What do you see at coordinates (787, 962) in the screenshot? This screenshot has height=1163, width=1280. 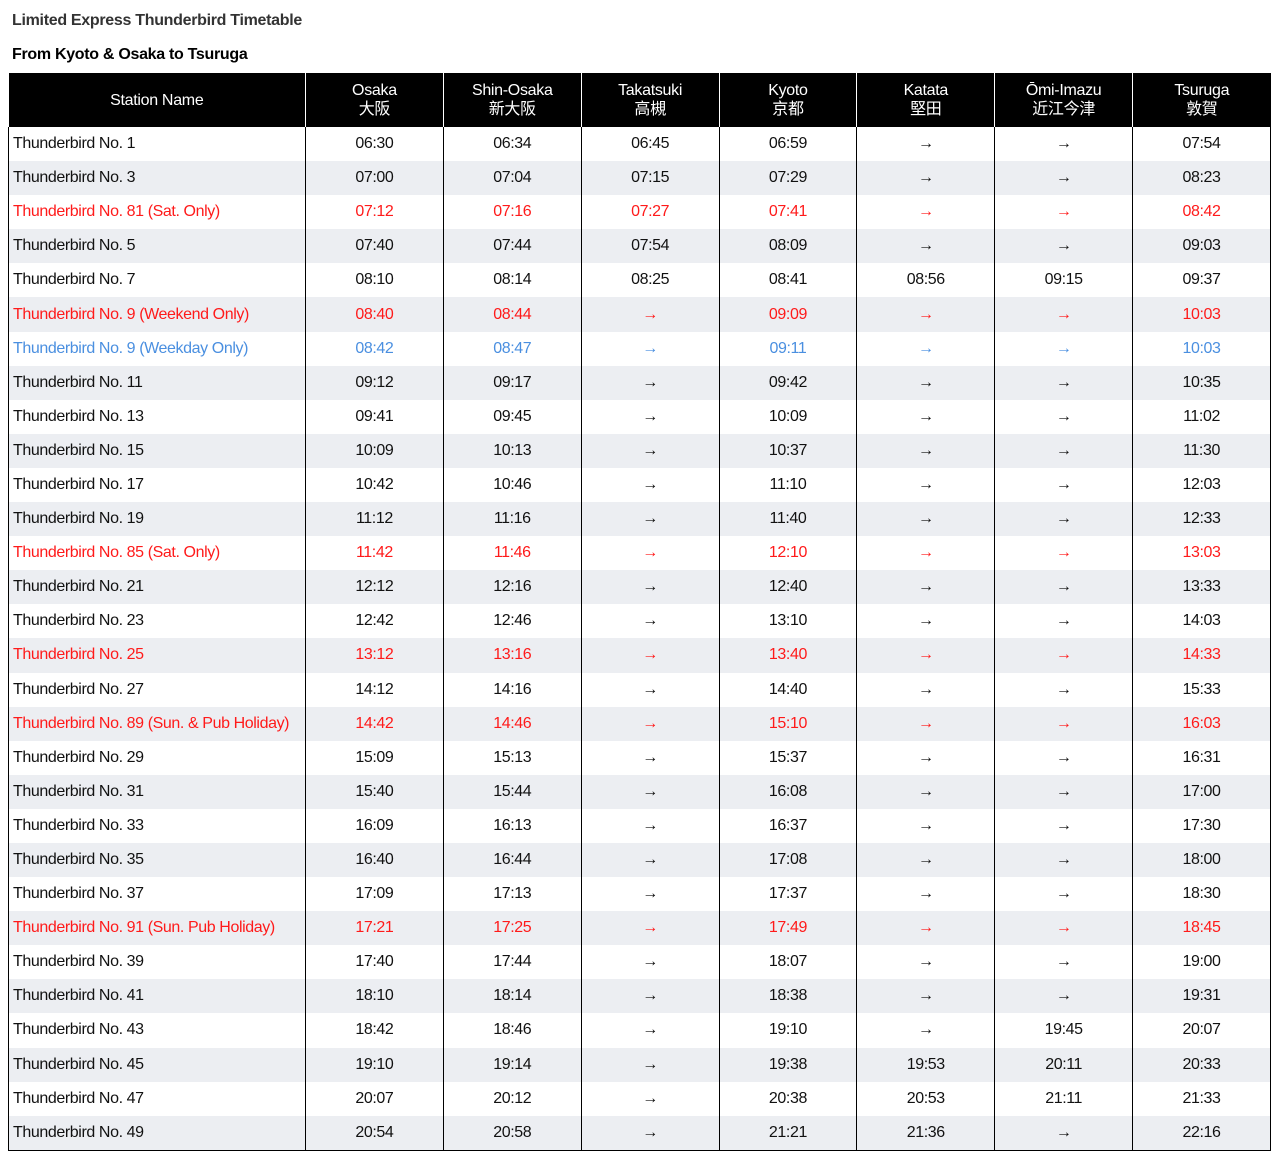 I see `time-cell: 18:07` at bounding box center [787, 962].